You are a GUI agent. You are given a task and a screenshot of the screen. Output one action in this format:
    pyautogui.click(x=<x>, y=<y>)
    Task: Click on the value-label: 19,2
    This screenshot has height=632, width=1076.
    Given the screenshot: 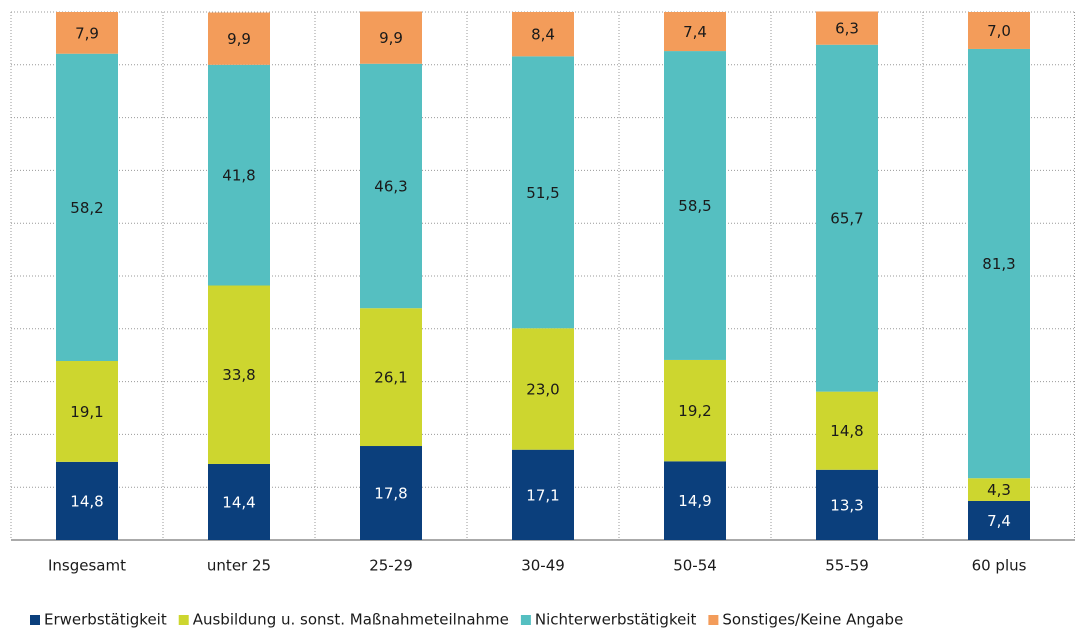 What is the action you would take?
    pyautogui.click(x=694, y=411)
    